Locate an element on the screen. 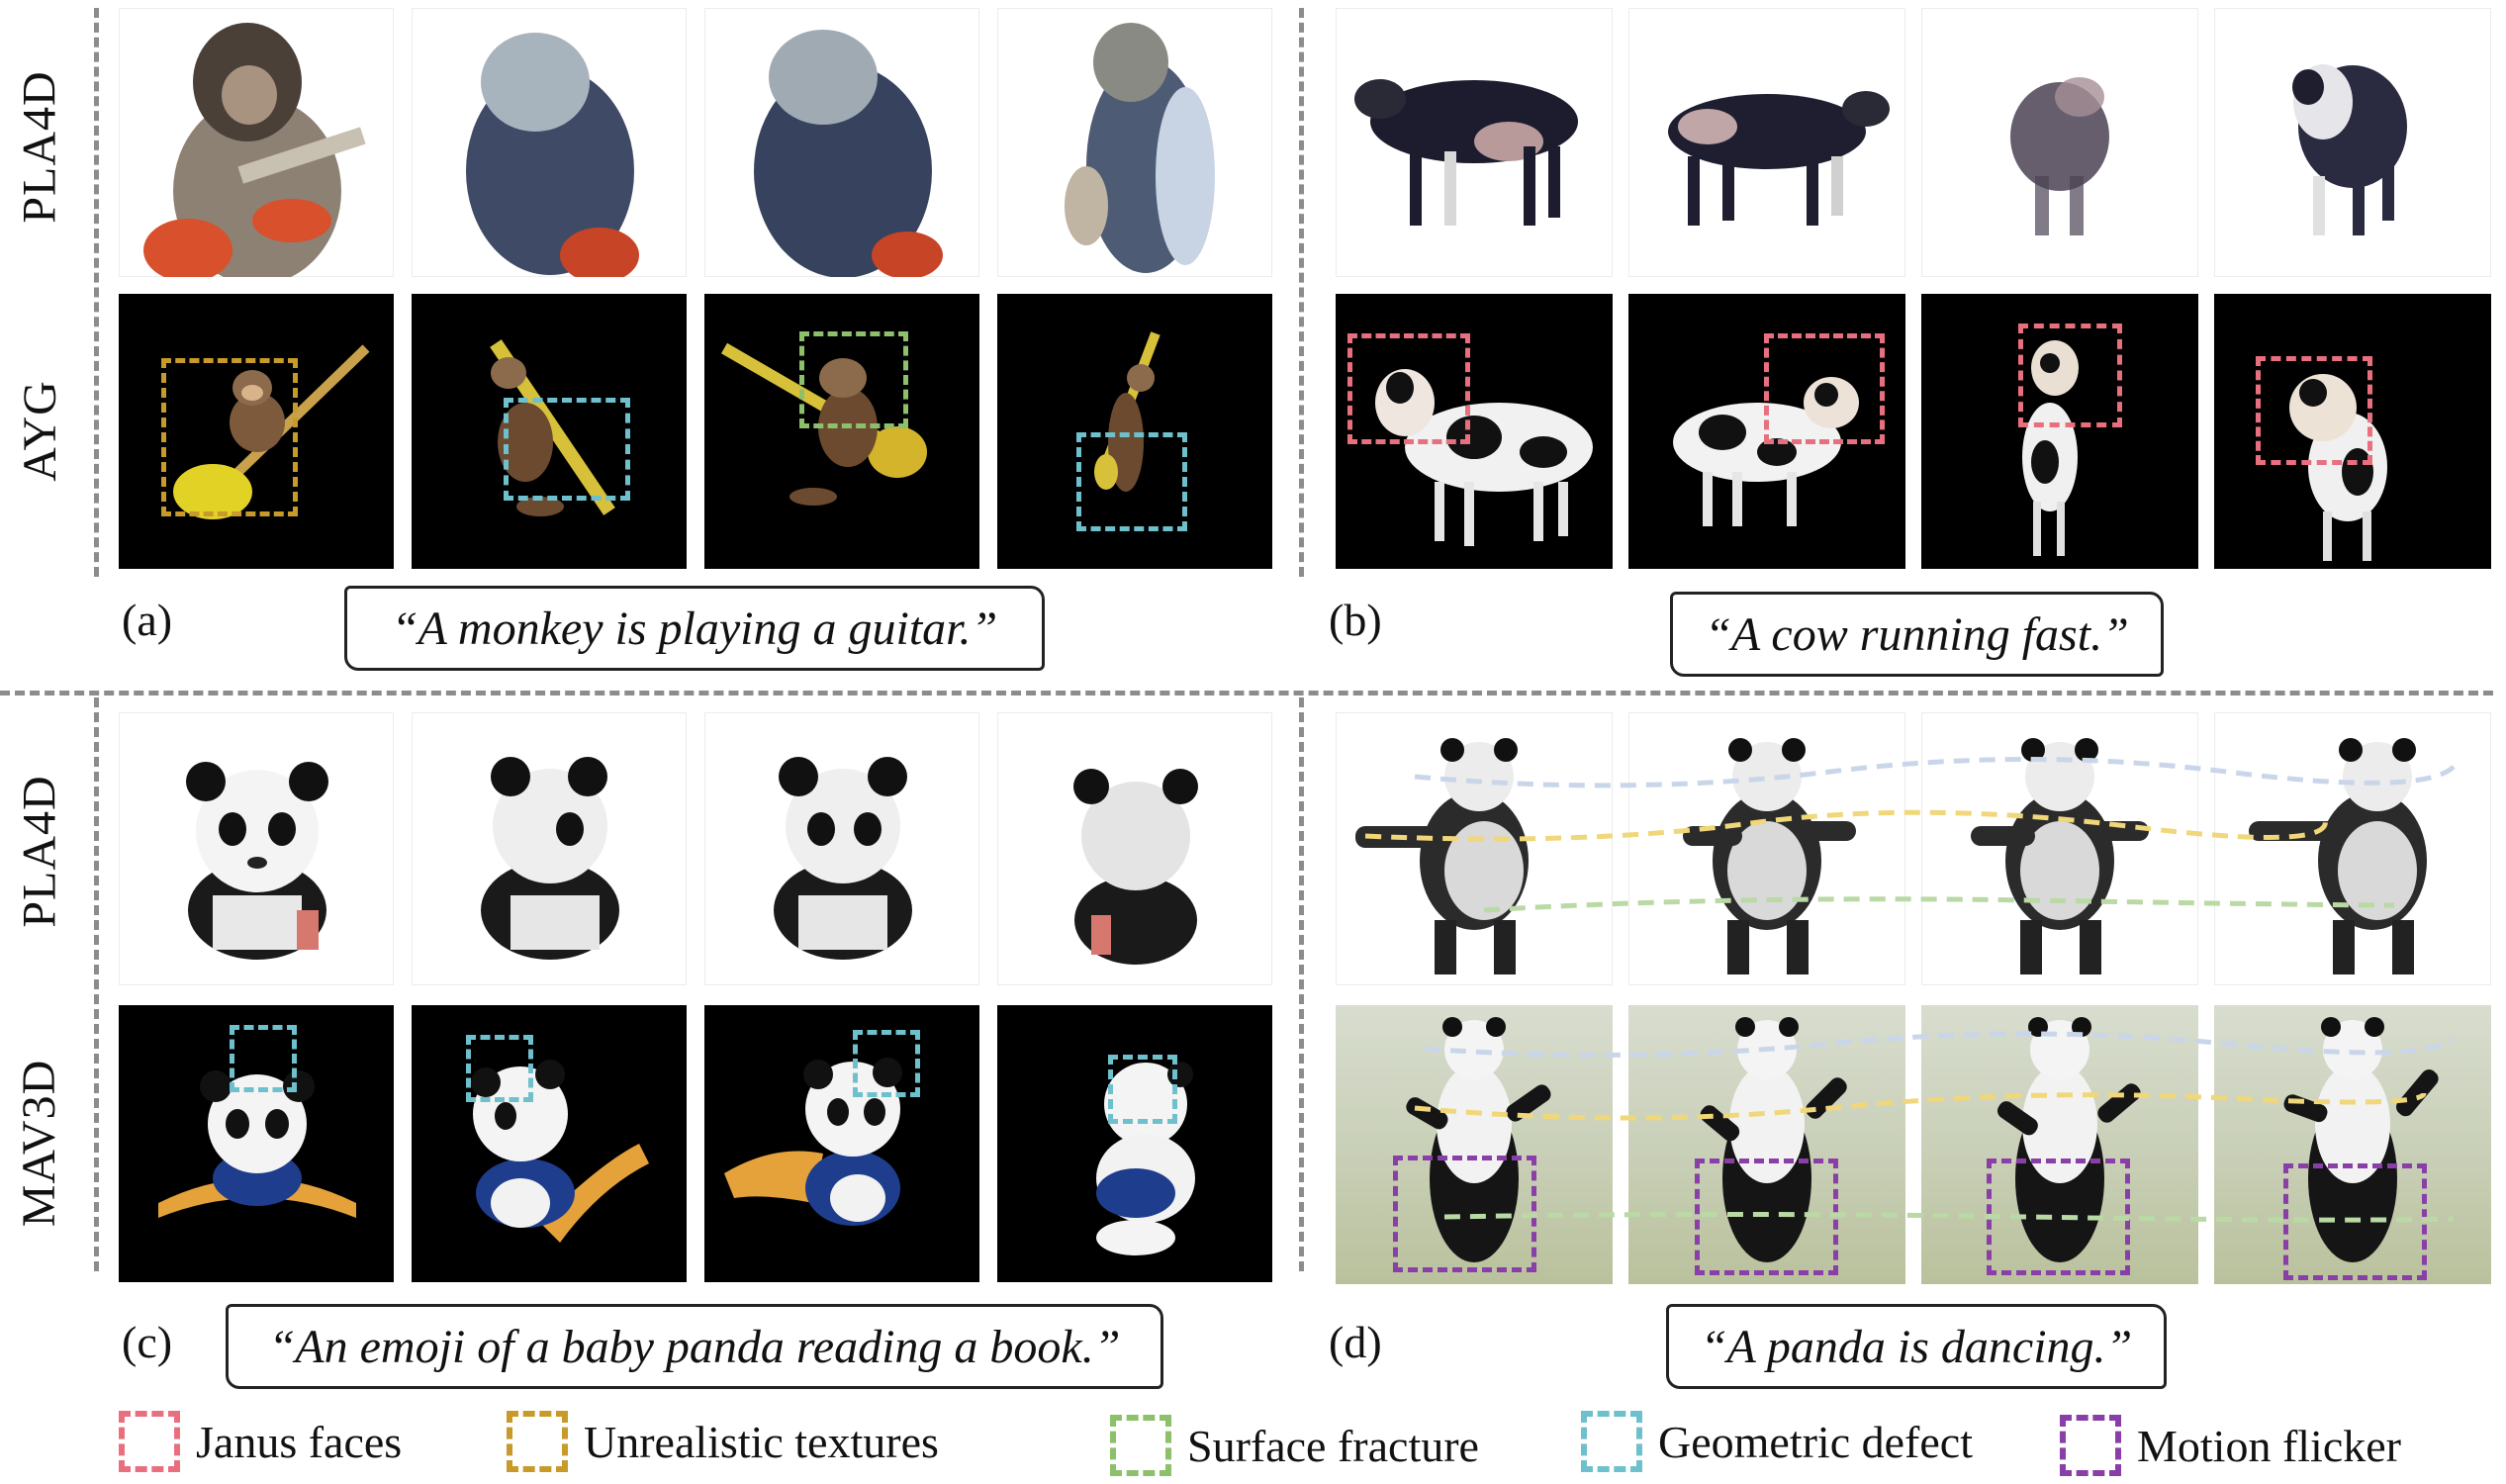  legend-swatch-surface-fracture is located at coordinates (1140, 1445).